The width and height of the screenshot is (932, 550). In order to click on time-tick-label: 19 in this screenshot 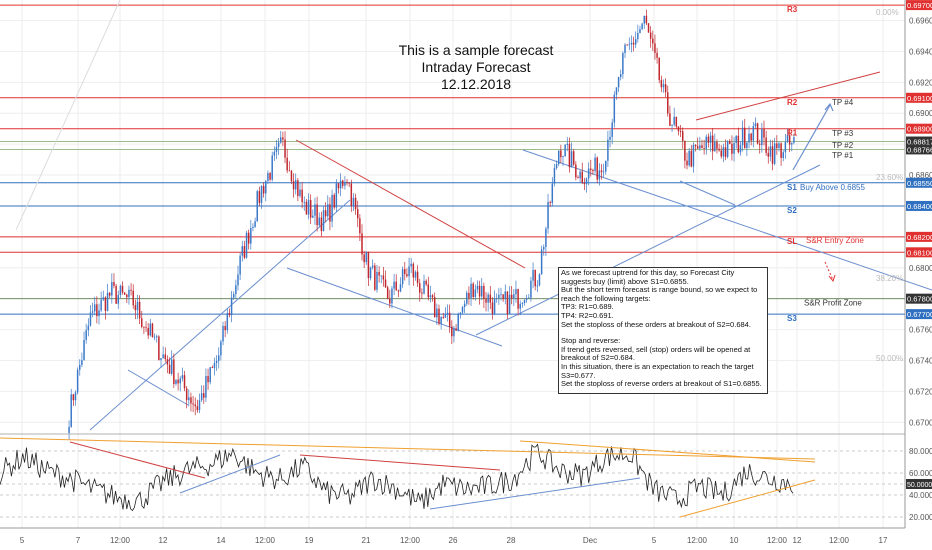, I will do `click(309, 540)`.